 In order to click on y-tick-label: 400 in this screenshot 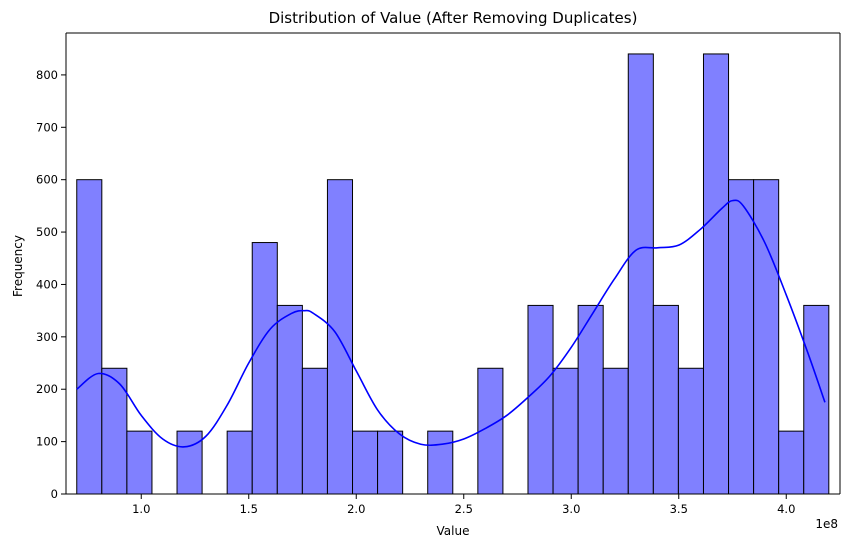, I will do `click(47, 284)`.